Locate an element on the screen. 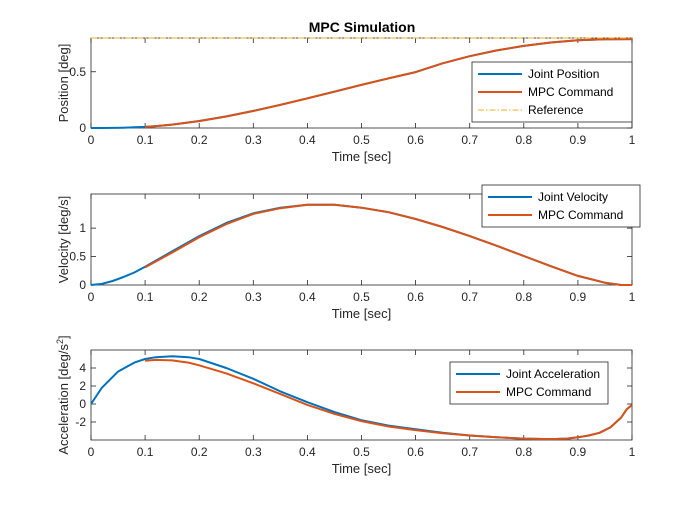 The height and width of the screenshot is (525, 700). y-tick-label: 2 is located at coordinates (82, 386).